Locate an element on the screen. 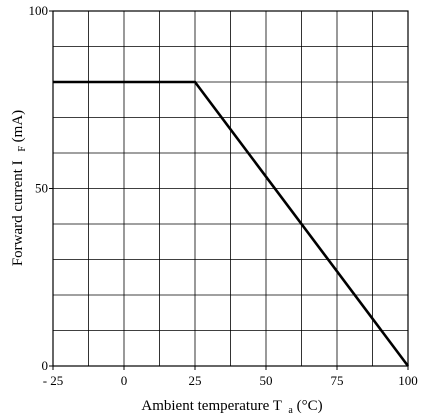 The height and width of the screenshot is (415, 422). x-tick-label: - 25 is located at coordinates (53, 380).